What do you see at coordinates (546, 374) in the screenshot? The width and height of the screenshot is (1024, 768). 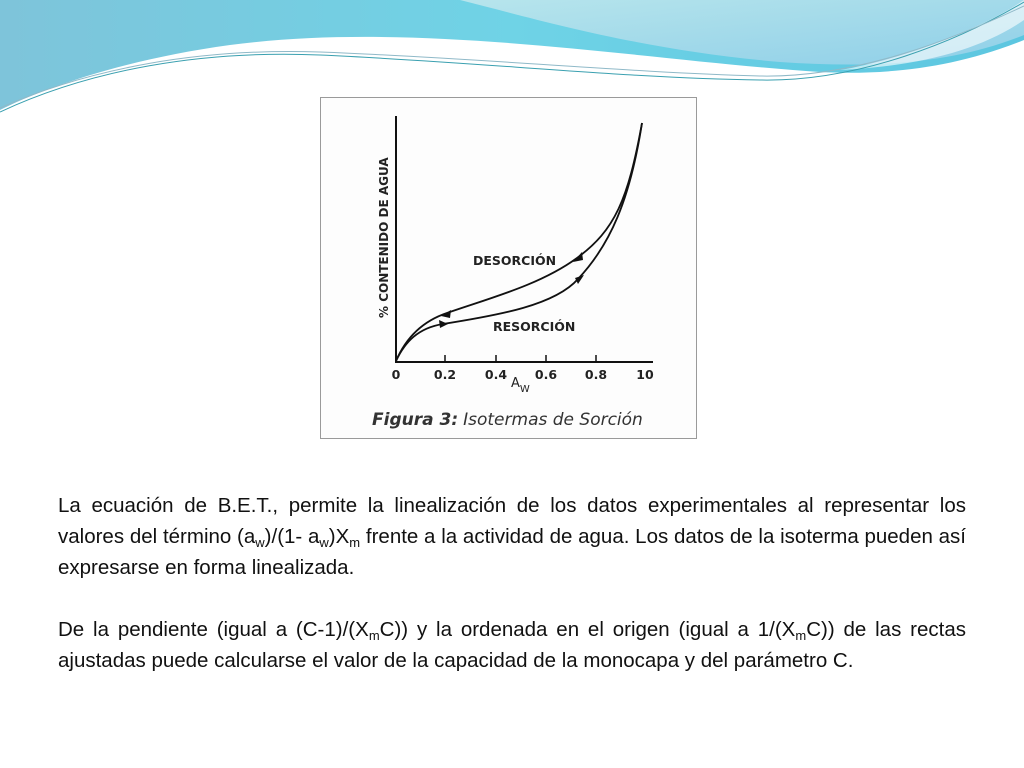 I see `x-tick-label: 0.6` at bounding box center [546, 374].